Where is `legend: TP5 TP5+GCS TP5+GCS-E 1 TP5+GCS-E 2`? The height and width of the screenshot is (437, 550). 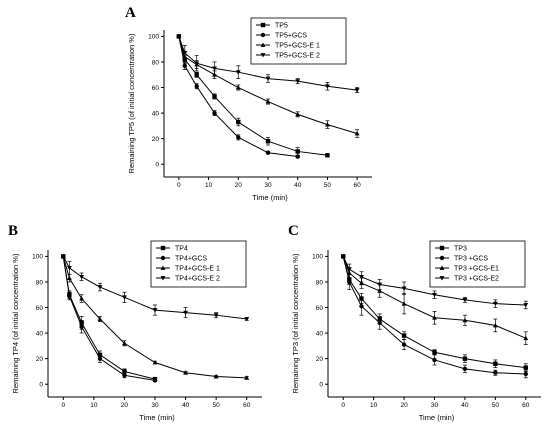 legend: TP5 TP5+GCS TP5+GCS-E 1 TP5+GCS-E 2 is located at coordinates (298, 41).